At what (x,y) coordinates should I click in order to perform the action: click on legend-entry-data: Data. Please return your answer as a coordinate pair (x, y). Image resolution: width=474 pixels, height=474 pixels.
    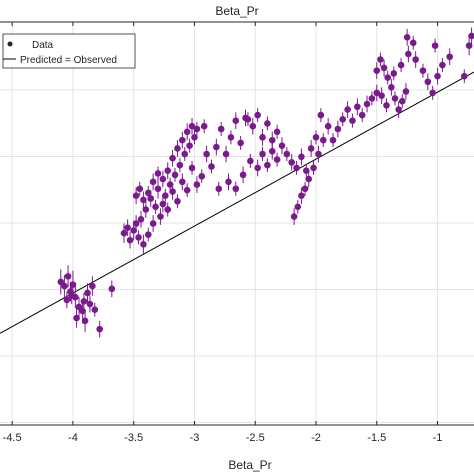
    Looking at the image, I should click on (43, 45).